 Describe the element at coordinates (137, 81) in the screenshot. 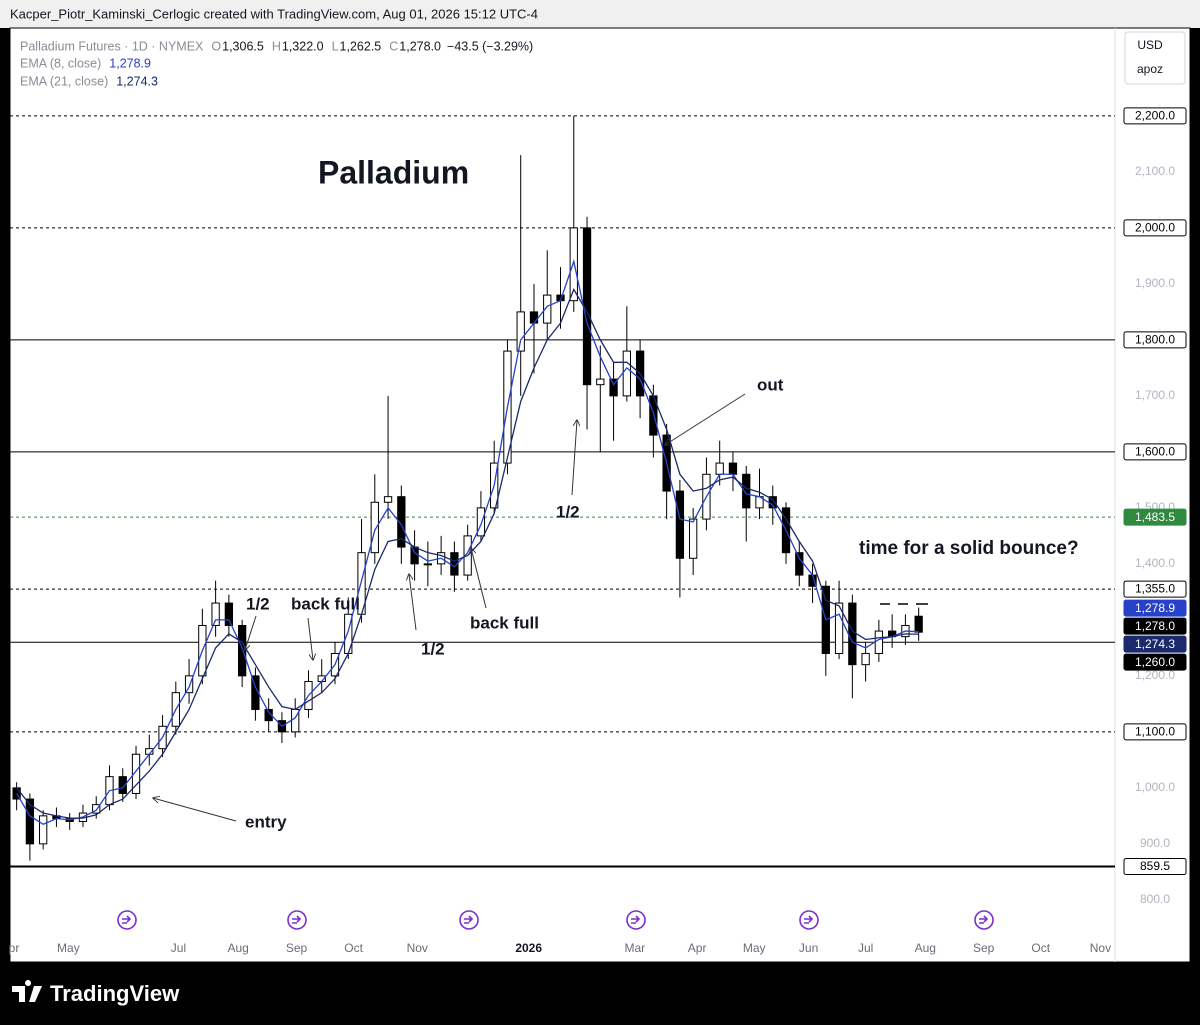

I see `legend-text: 1,274.3` at that location.